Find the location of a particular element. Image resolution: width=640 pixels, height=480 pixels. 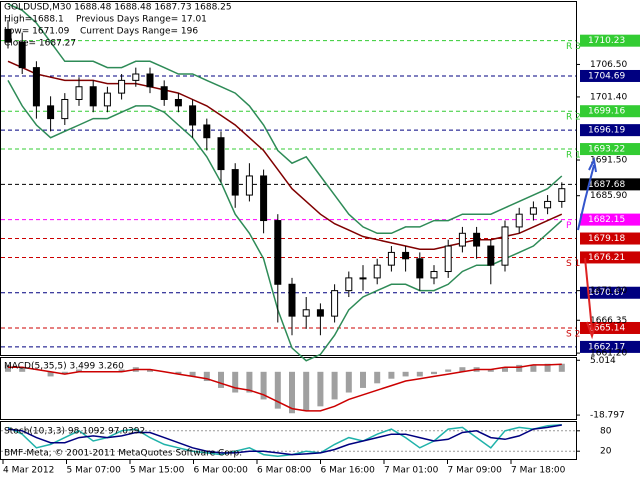

macd-frame is located at coordinates (288, 388).